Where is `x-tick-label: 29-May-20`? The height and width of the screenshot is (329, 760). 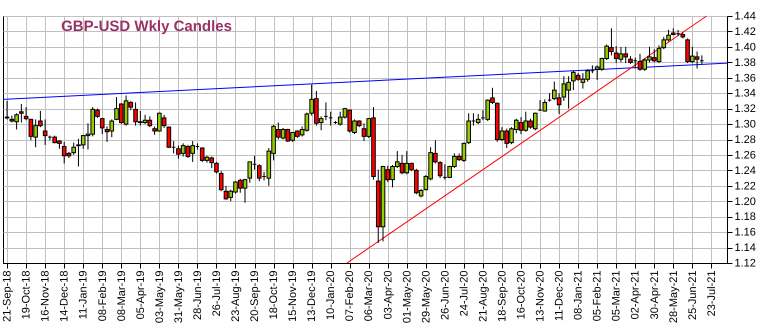 x-tick-label: 29-May-20 is located at coordinates (426, 297).